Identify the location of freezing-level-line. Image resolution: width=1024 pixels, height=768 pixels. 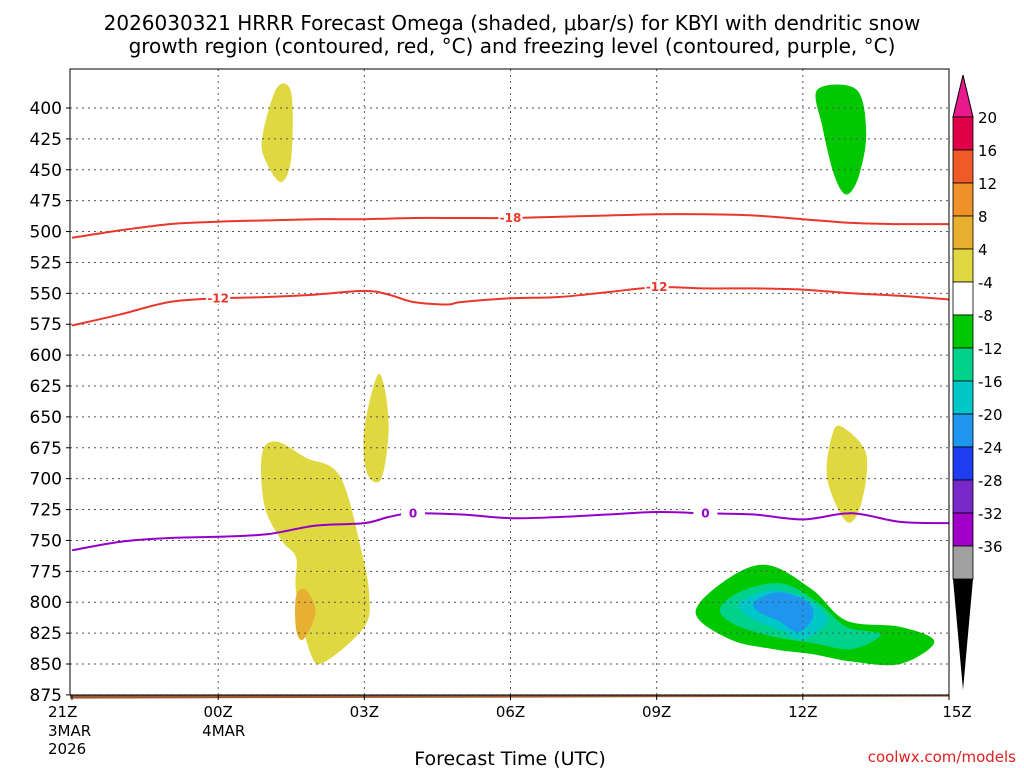
(510, 531).